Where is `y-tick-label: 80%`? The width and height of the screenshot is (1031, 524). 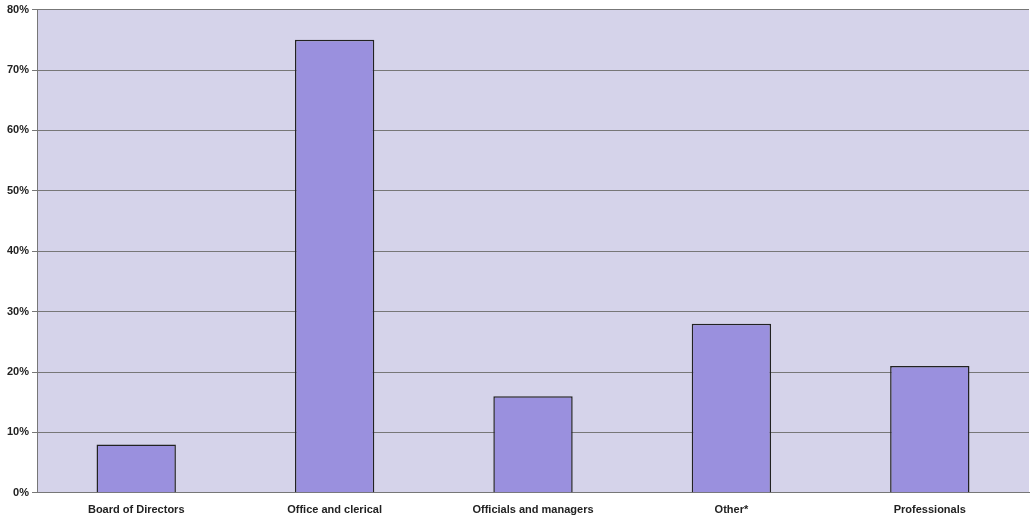 y-tick-label: 80% is located at coordinates (18, 8).